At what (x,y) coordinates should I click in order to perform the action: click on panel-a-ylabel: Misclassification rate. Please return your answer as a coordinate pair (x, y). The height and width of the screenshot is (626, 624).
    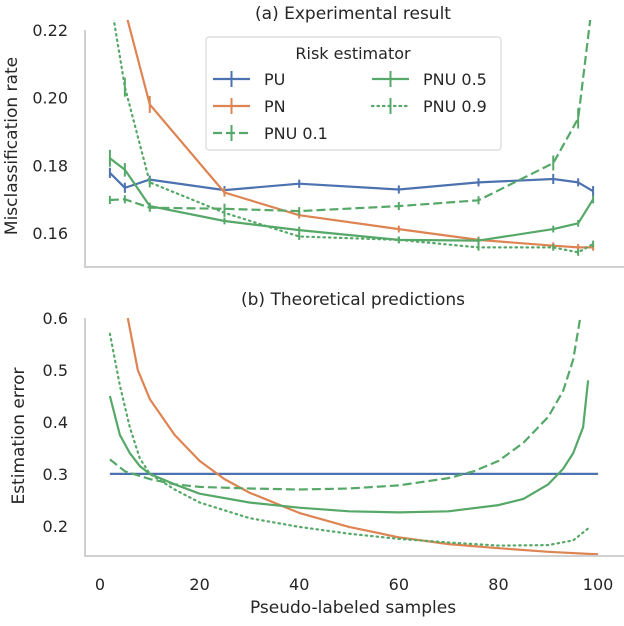
    Looking at the image, I should click on (12, 146).